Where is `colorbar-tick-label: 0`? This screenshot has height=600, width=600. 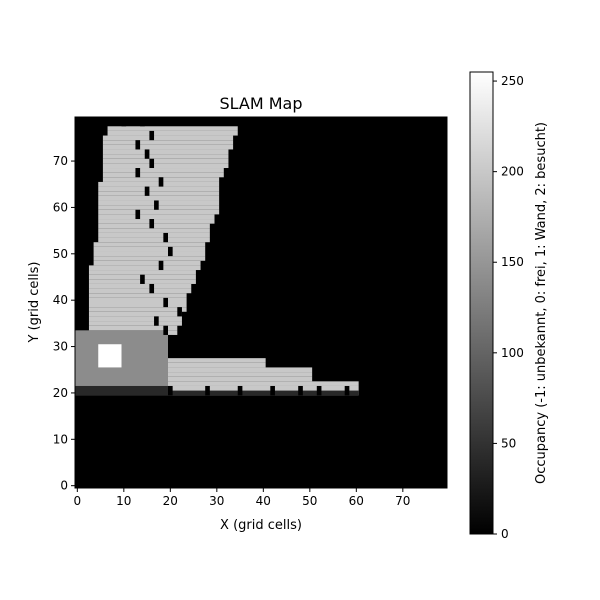
colorbar-tick-label: 0 is located at coordinates (505, 534).